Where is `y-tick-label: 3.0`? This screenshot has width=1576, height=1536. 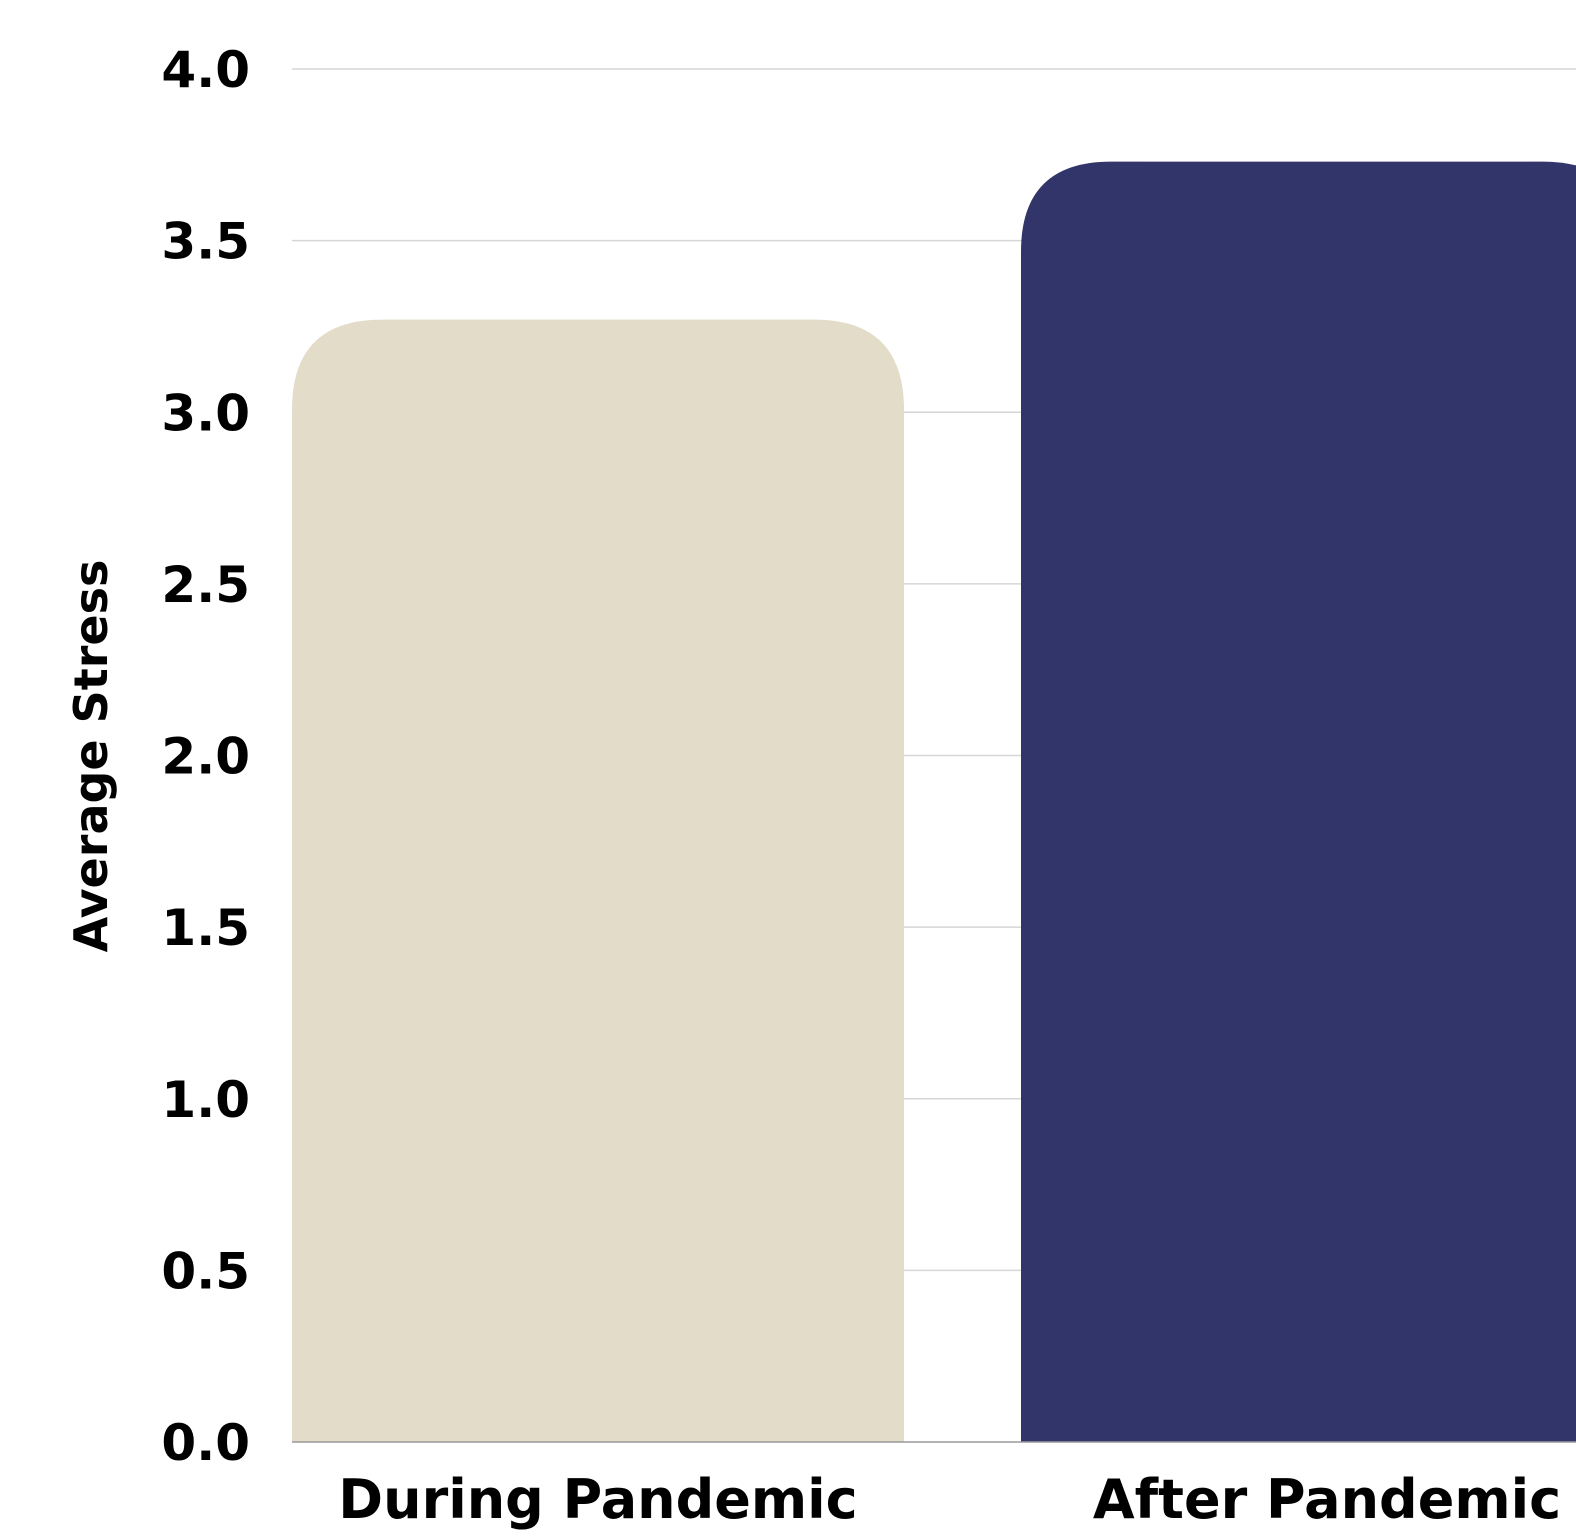 y-tick-label: 3.0 is located at coordinates (205, 413).